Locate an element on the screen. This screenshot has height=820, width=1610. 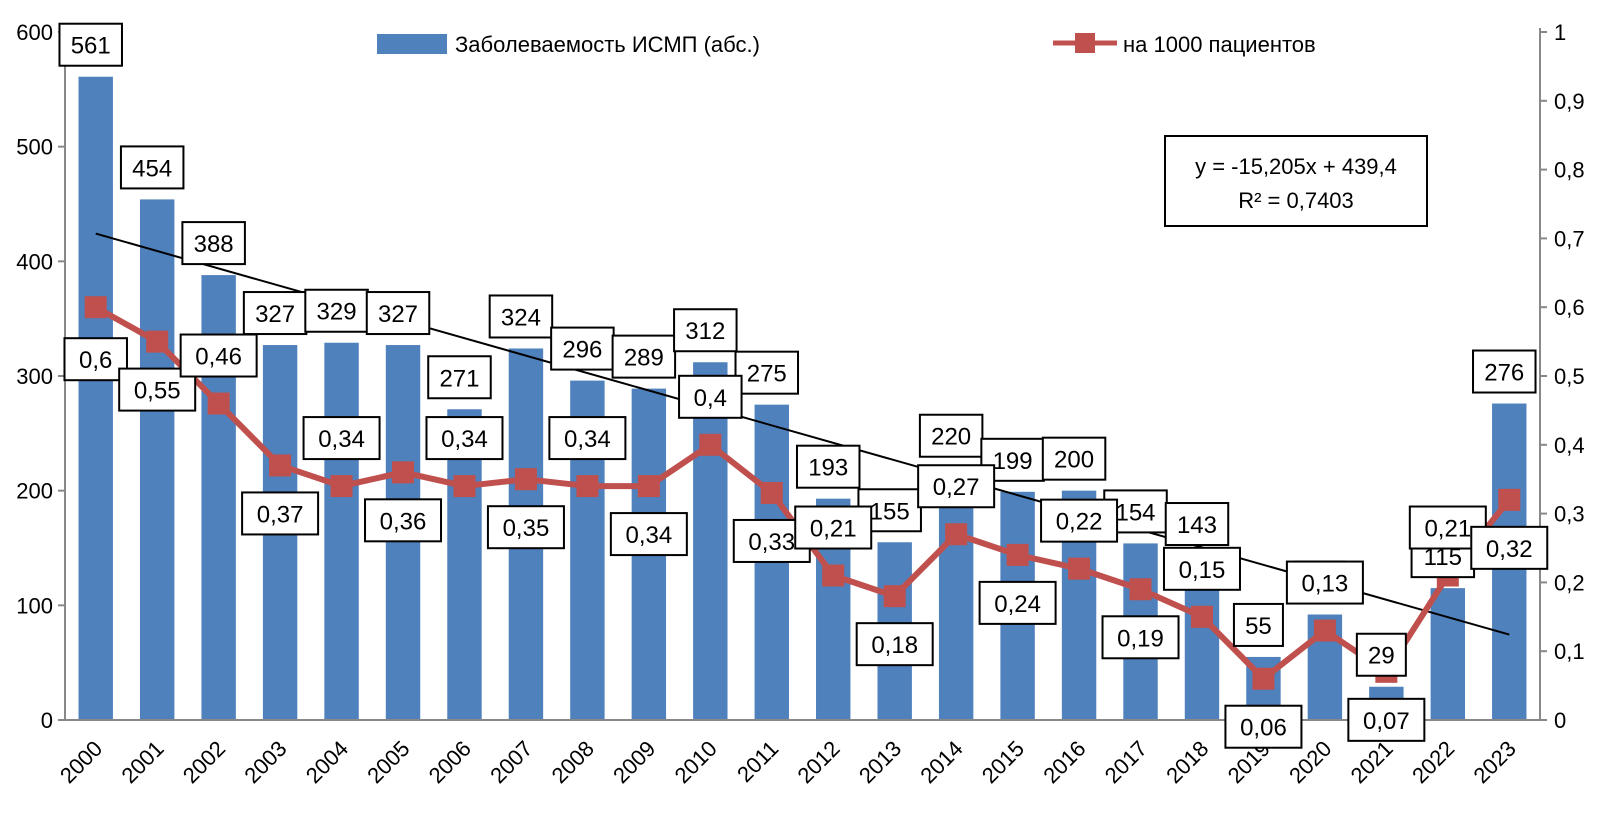
x-tick-label-2009: 2009 is located at coordinates (634, 762).